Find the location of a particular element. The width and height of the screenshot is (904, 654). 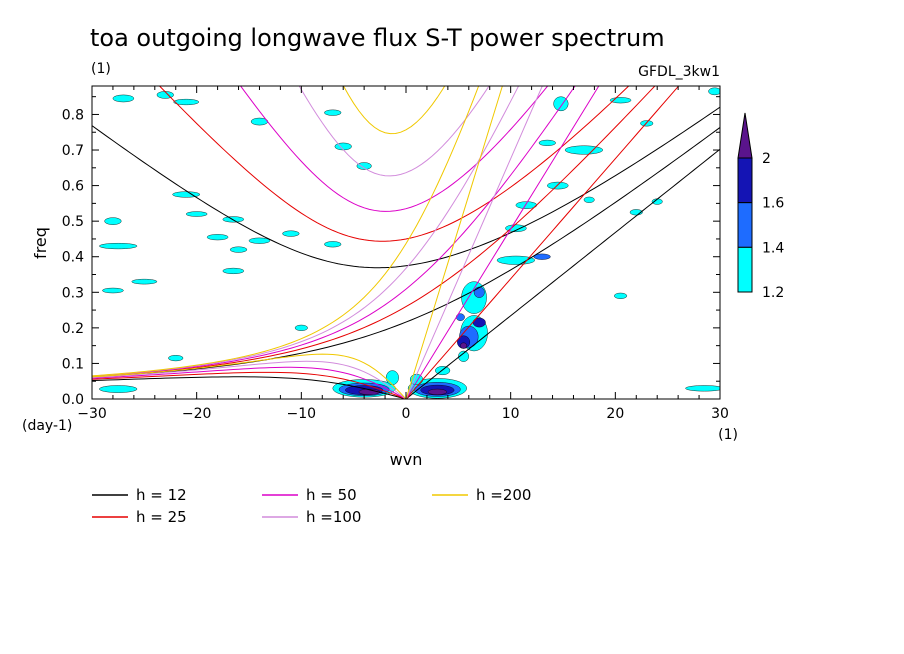

model-label: GFDL_3kw1 is located at coordinates (679, 72).